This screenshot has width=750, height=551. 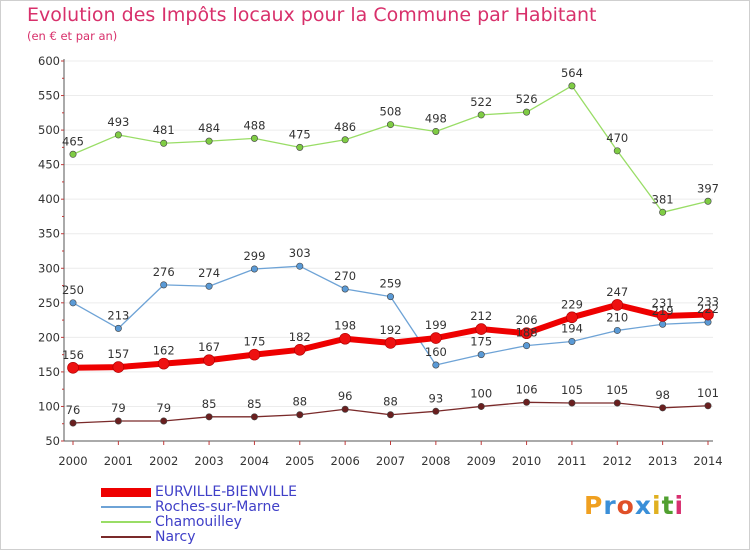 What do you see at coordinates (118, 315) in the screenshot?
I see `data-label: 213` at bounding box center [118, 315].